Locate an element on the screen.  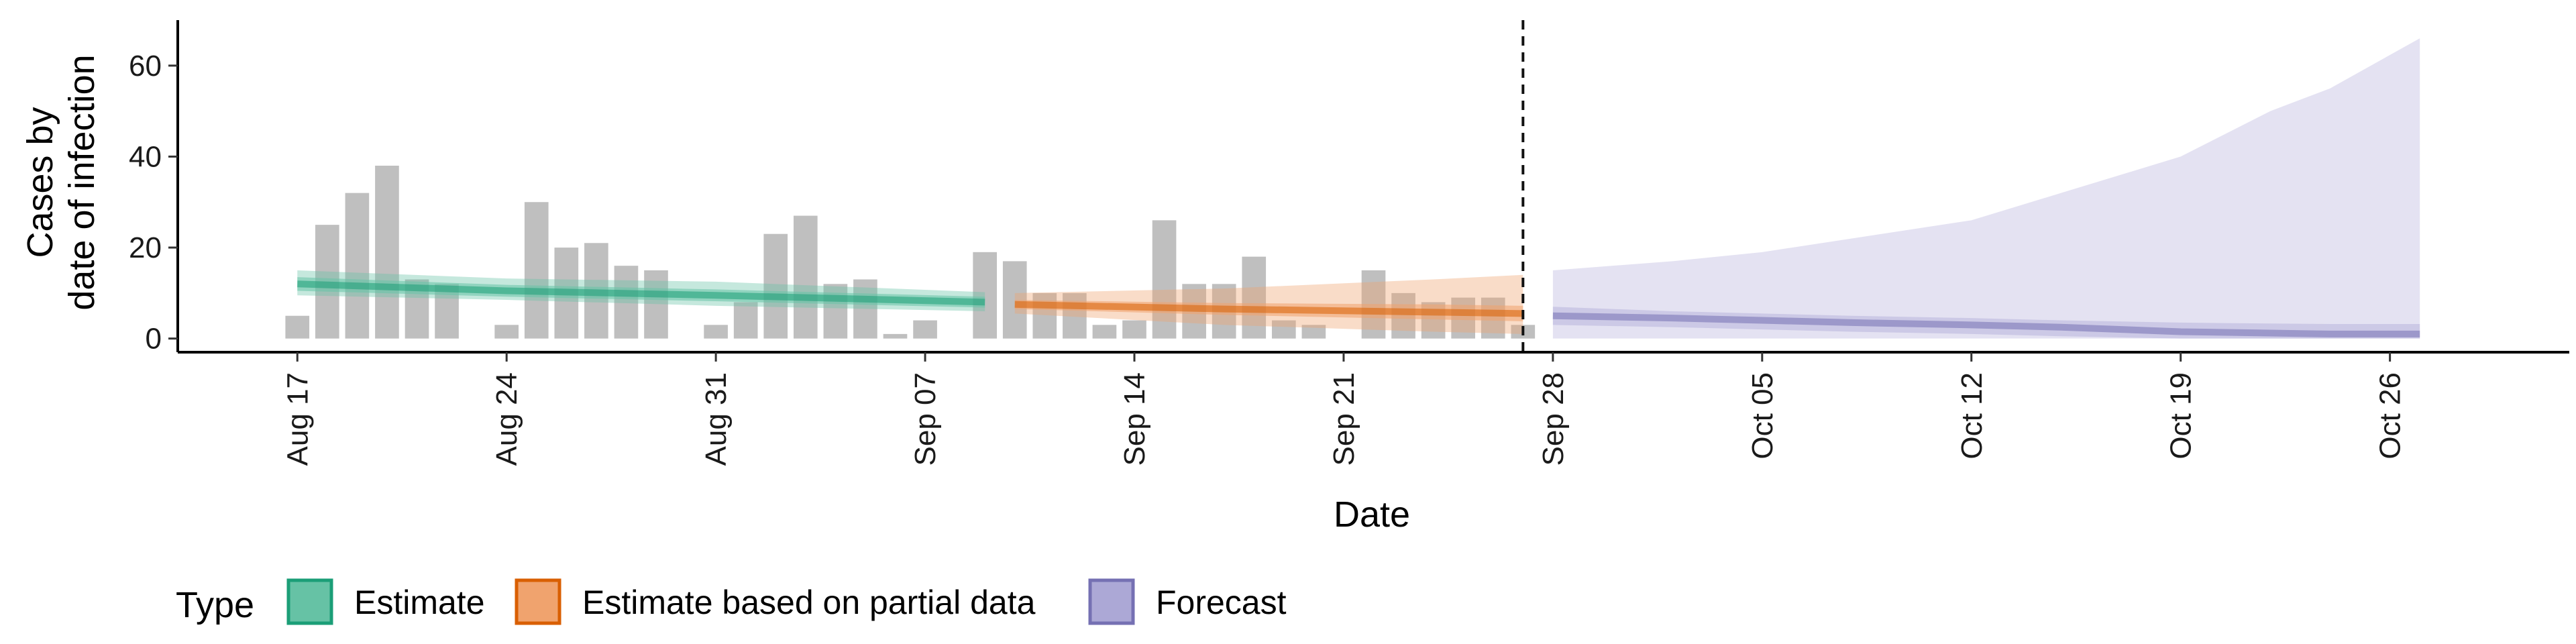
x-tick-label: Oct 05 is located at coordinates (1762, 416).